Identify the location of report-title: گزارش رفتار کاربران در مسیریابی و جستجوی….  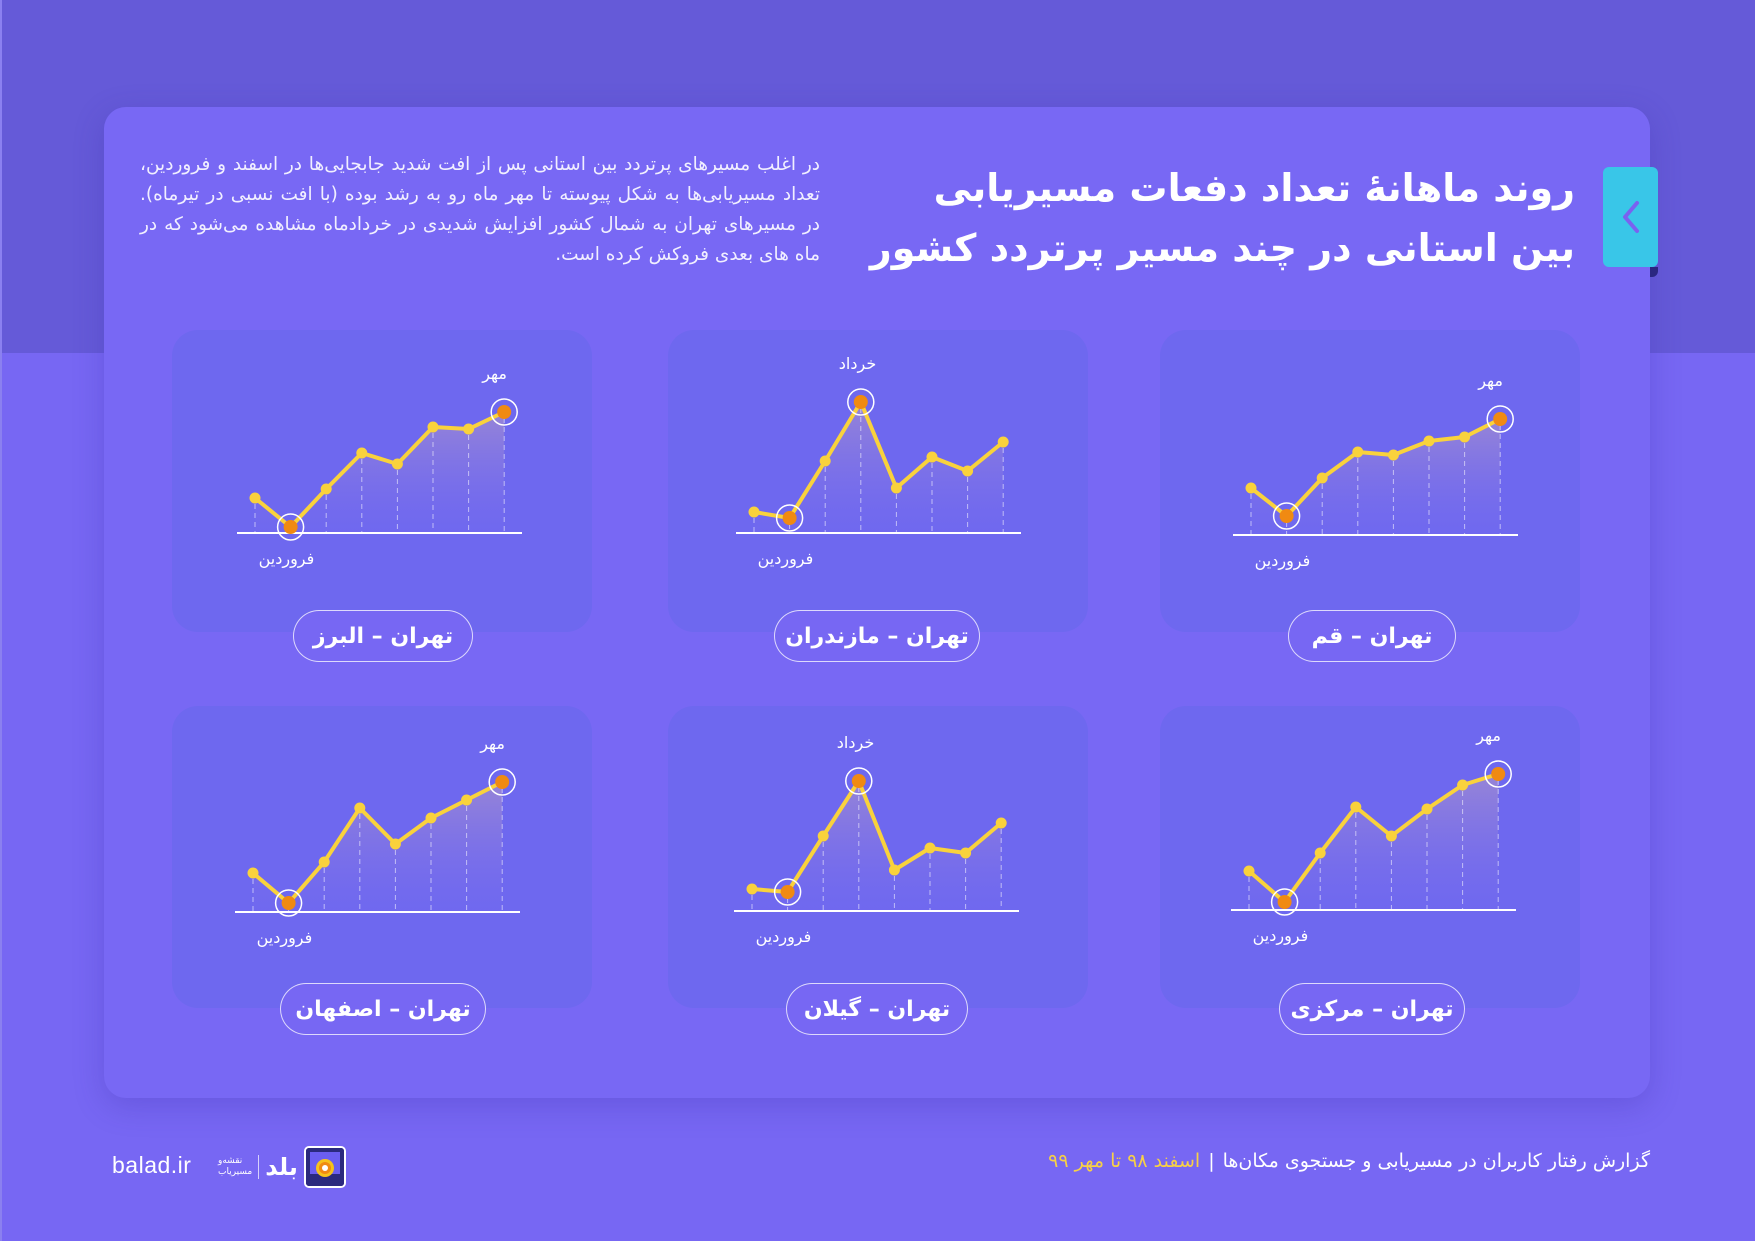
(1436, 1161).